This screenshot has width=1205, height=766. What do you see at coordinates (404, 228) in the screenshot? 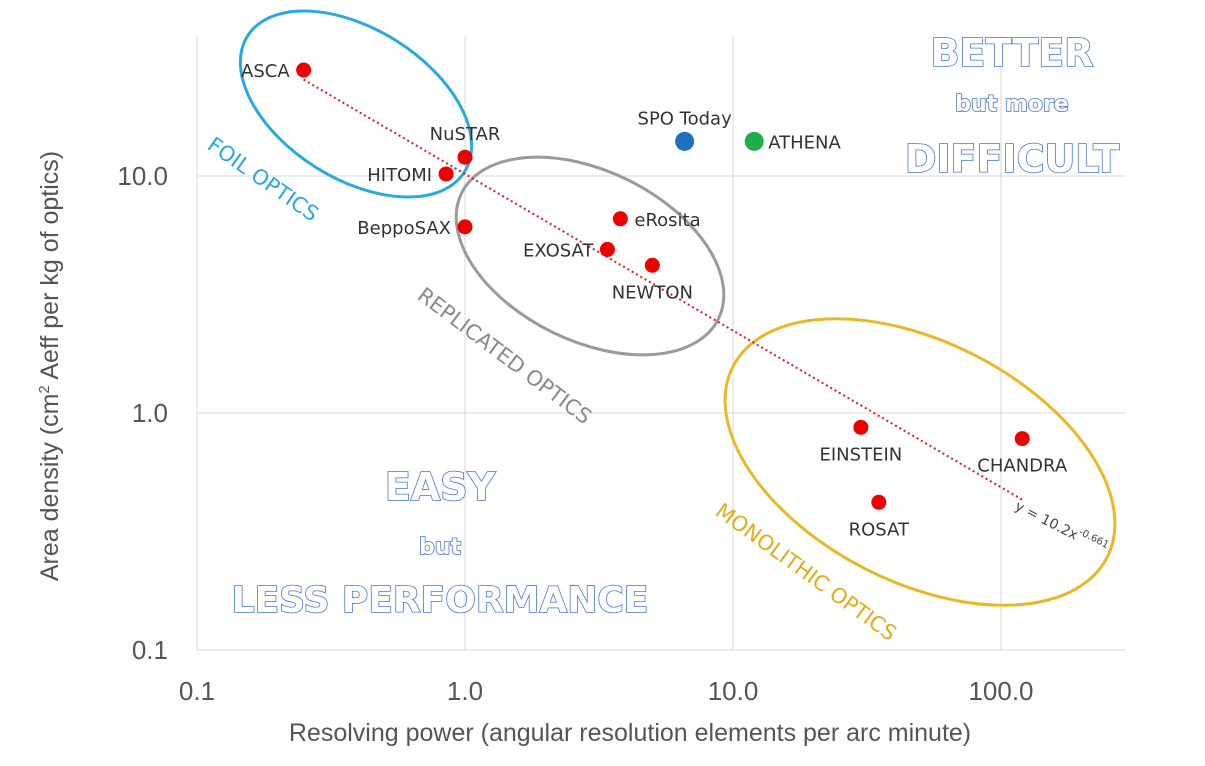
I see `point-label-bepposax: BeppoSAX` at bounding box center [404, 228].